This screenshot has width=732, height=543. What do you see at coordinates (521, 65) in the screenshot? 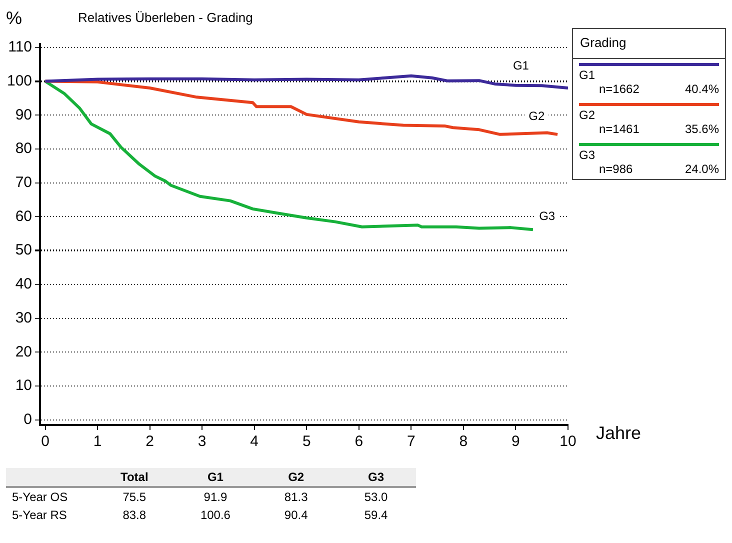
I see `annotation: G1` at bounding box center [521, 65].